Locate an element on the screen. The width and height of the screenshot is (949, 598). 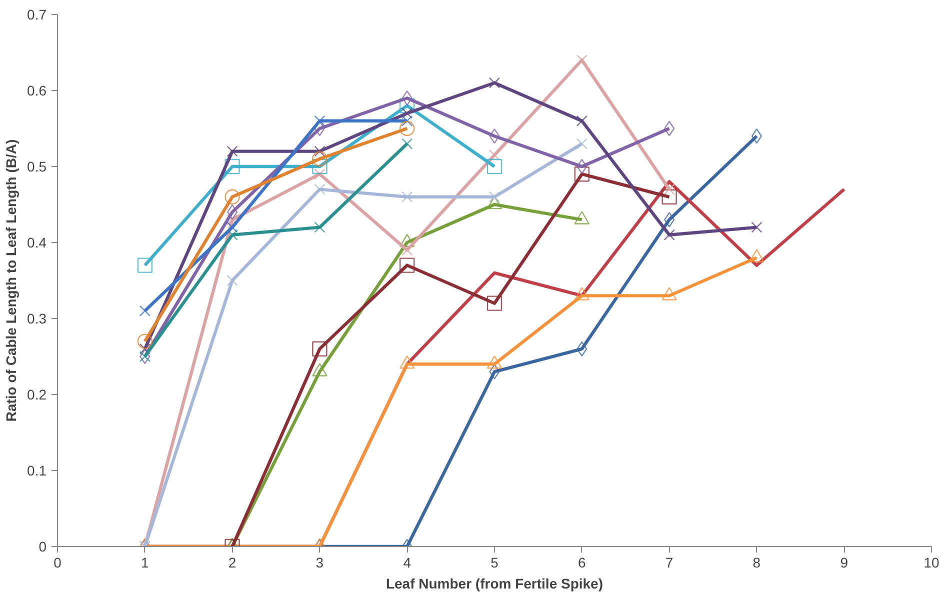
y-tick-label: 0.2 is located at coordinates (37, 394).